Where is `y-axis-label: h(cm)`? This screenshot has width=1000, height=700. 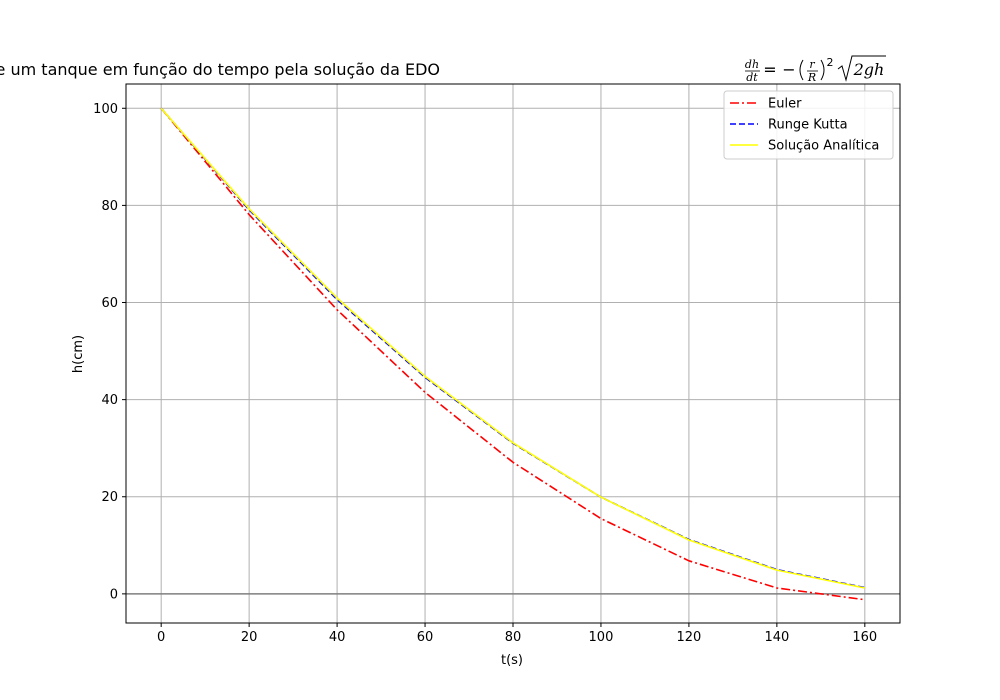 y-axis-label: h(cm) is located at coordinates (78, 354).